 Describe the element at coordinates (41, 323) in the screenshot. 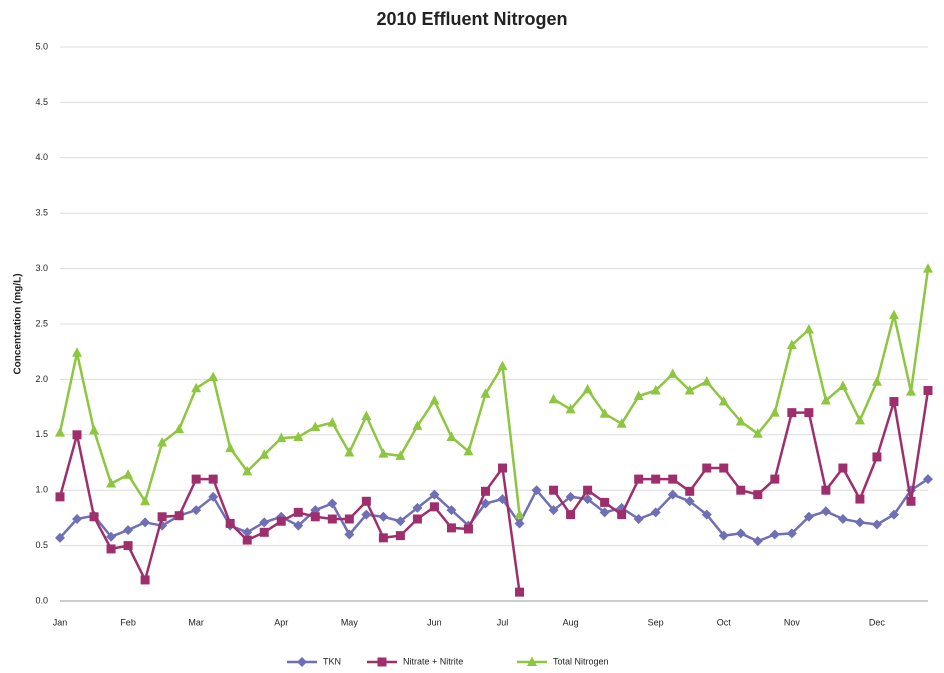

I see `y-tick-label: 2.5` at that location.